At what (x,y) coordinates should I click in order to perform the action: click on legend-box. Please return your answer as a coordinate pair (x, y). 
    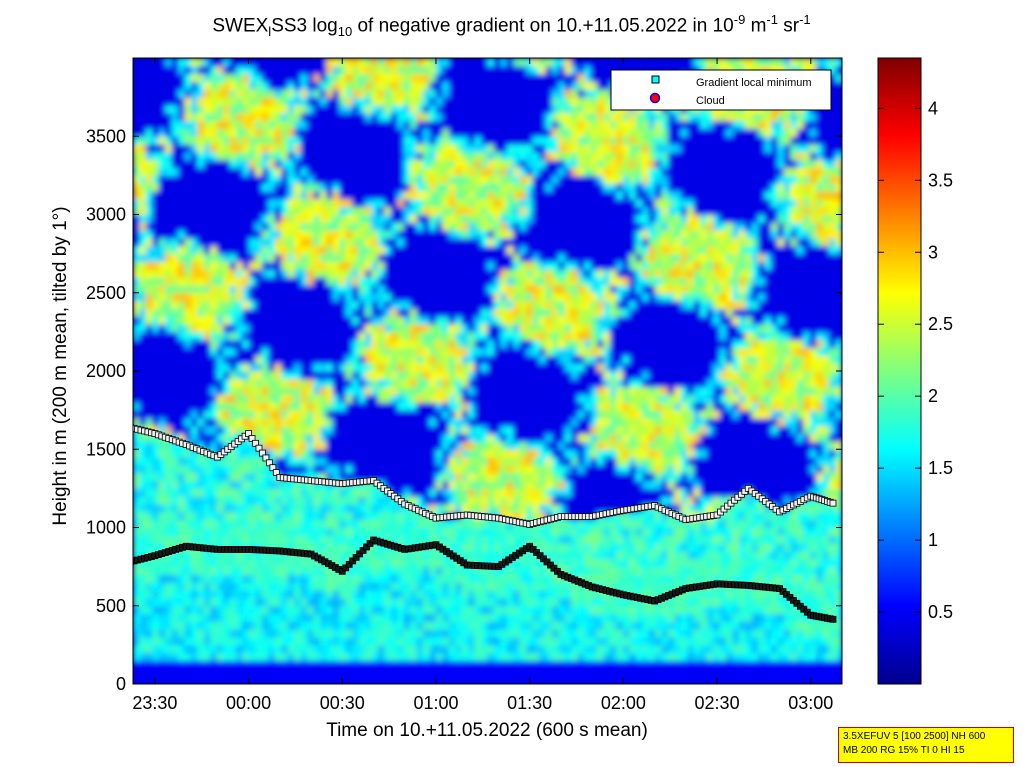
    Looking at the image, I should click on (721, 90).